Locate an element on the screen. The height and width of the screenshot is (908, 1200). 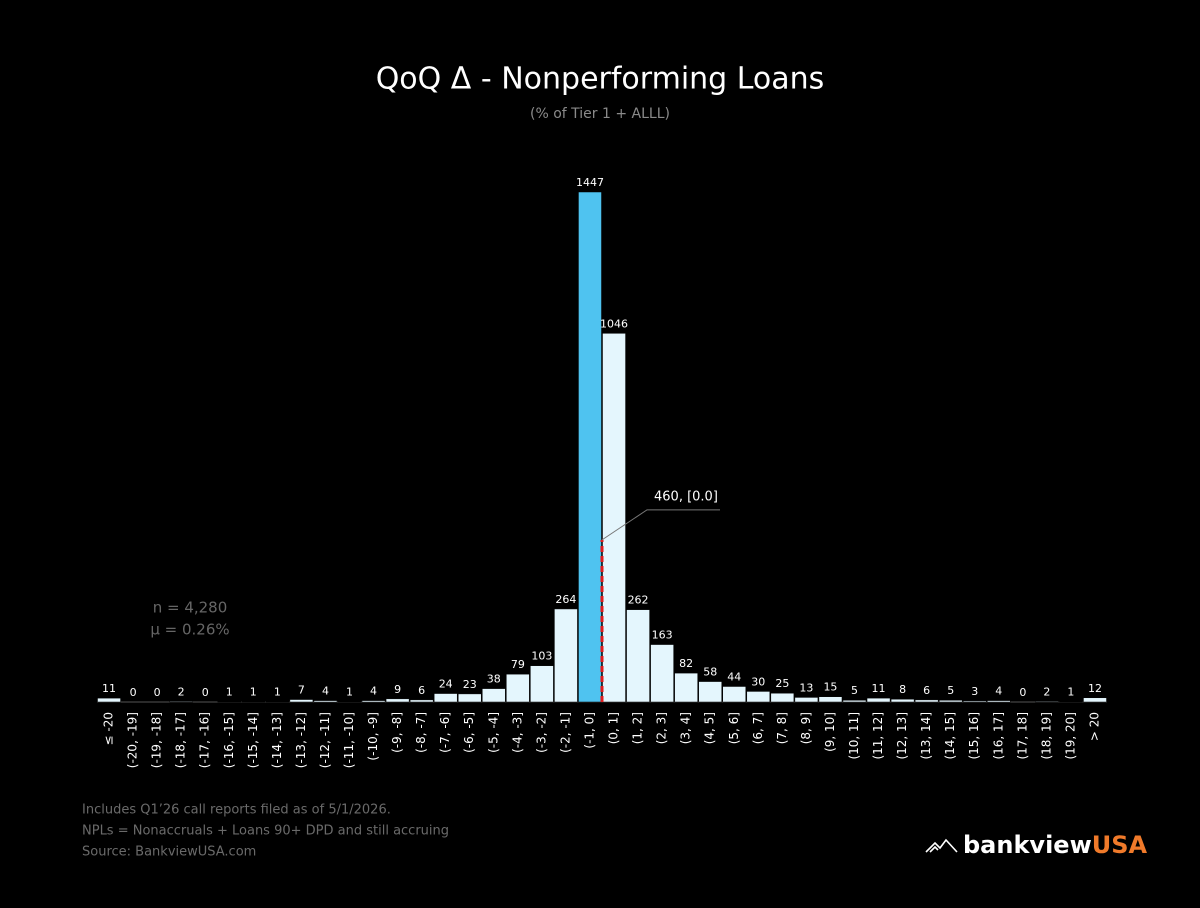
x-tick-label: (6, 7] is located at coordinates (758, 728).